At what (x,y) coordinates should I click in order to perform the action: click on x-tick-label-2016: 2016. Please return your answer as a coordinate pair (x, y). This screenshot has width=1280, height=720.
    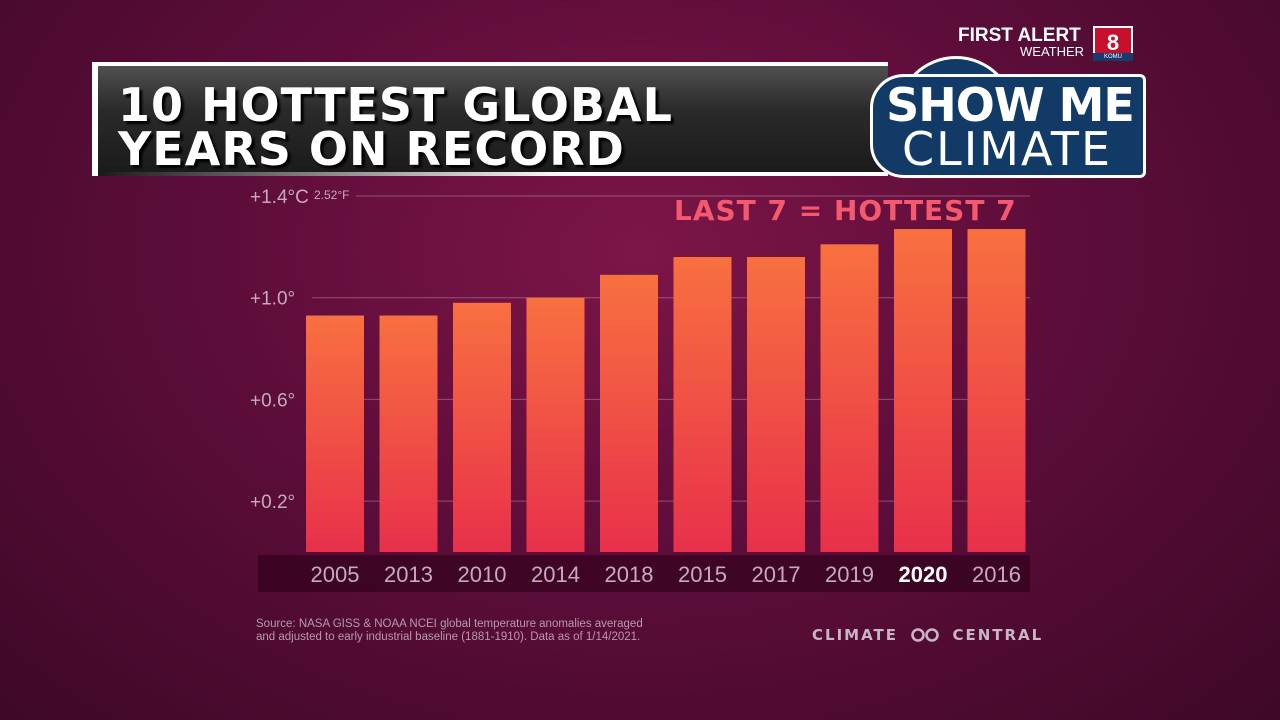
    Looking at the image, I should click on (996, 574).